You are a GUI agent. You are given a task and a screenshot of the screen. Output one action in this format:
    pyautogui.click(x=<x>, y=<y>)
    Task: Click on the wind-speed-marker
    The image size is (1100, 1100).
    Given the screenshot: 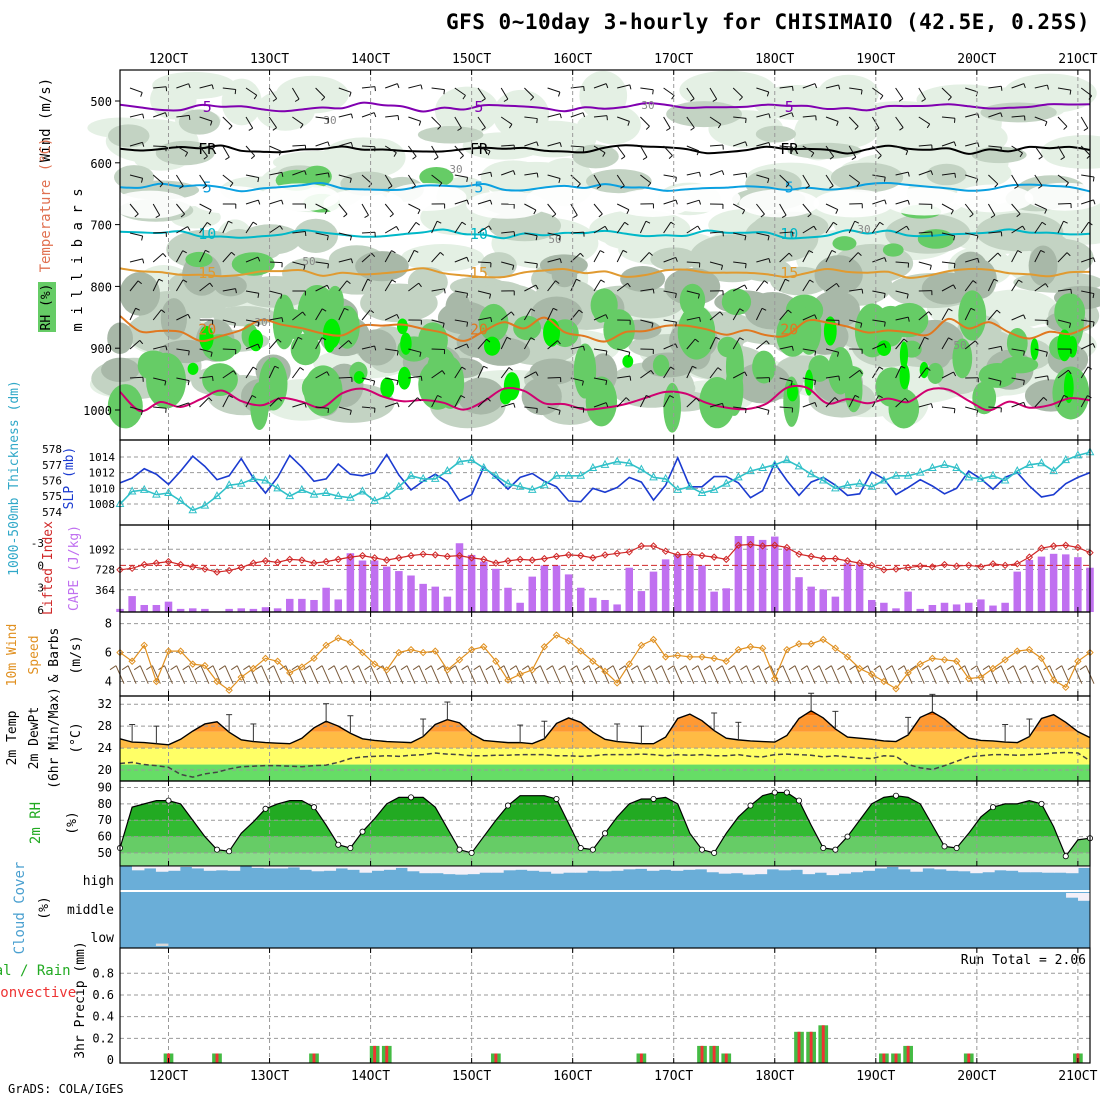 What is the action you would take?
    pyautogui.click(x=617, y=683)
    